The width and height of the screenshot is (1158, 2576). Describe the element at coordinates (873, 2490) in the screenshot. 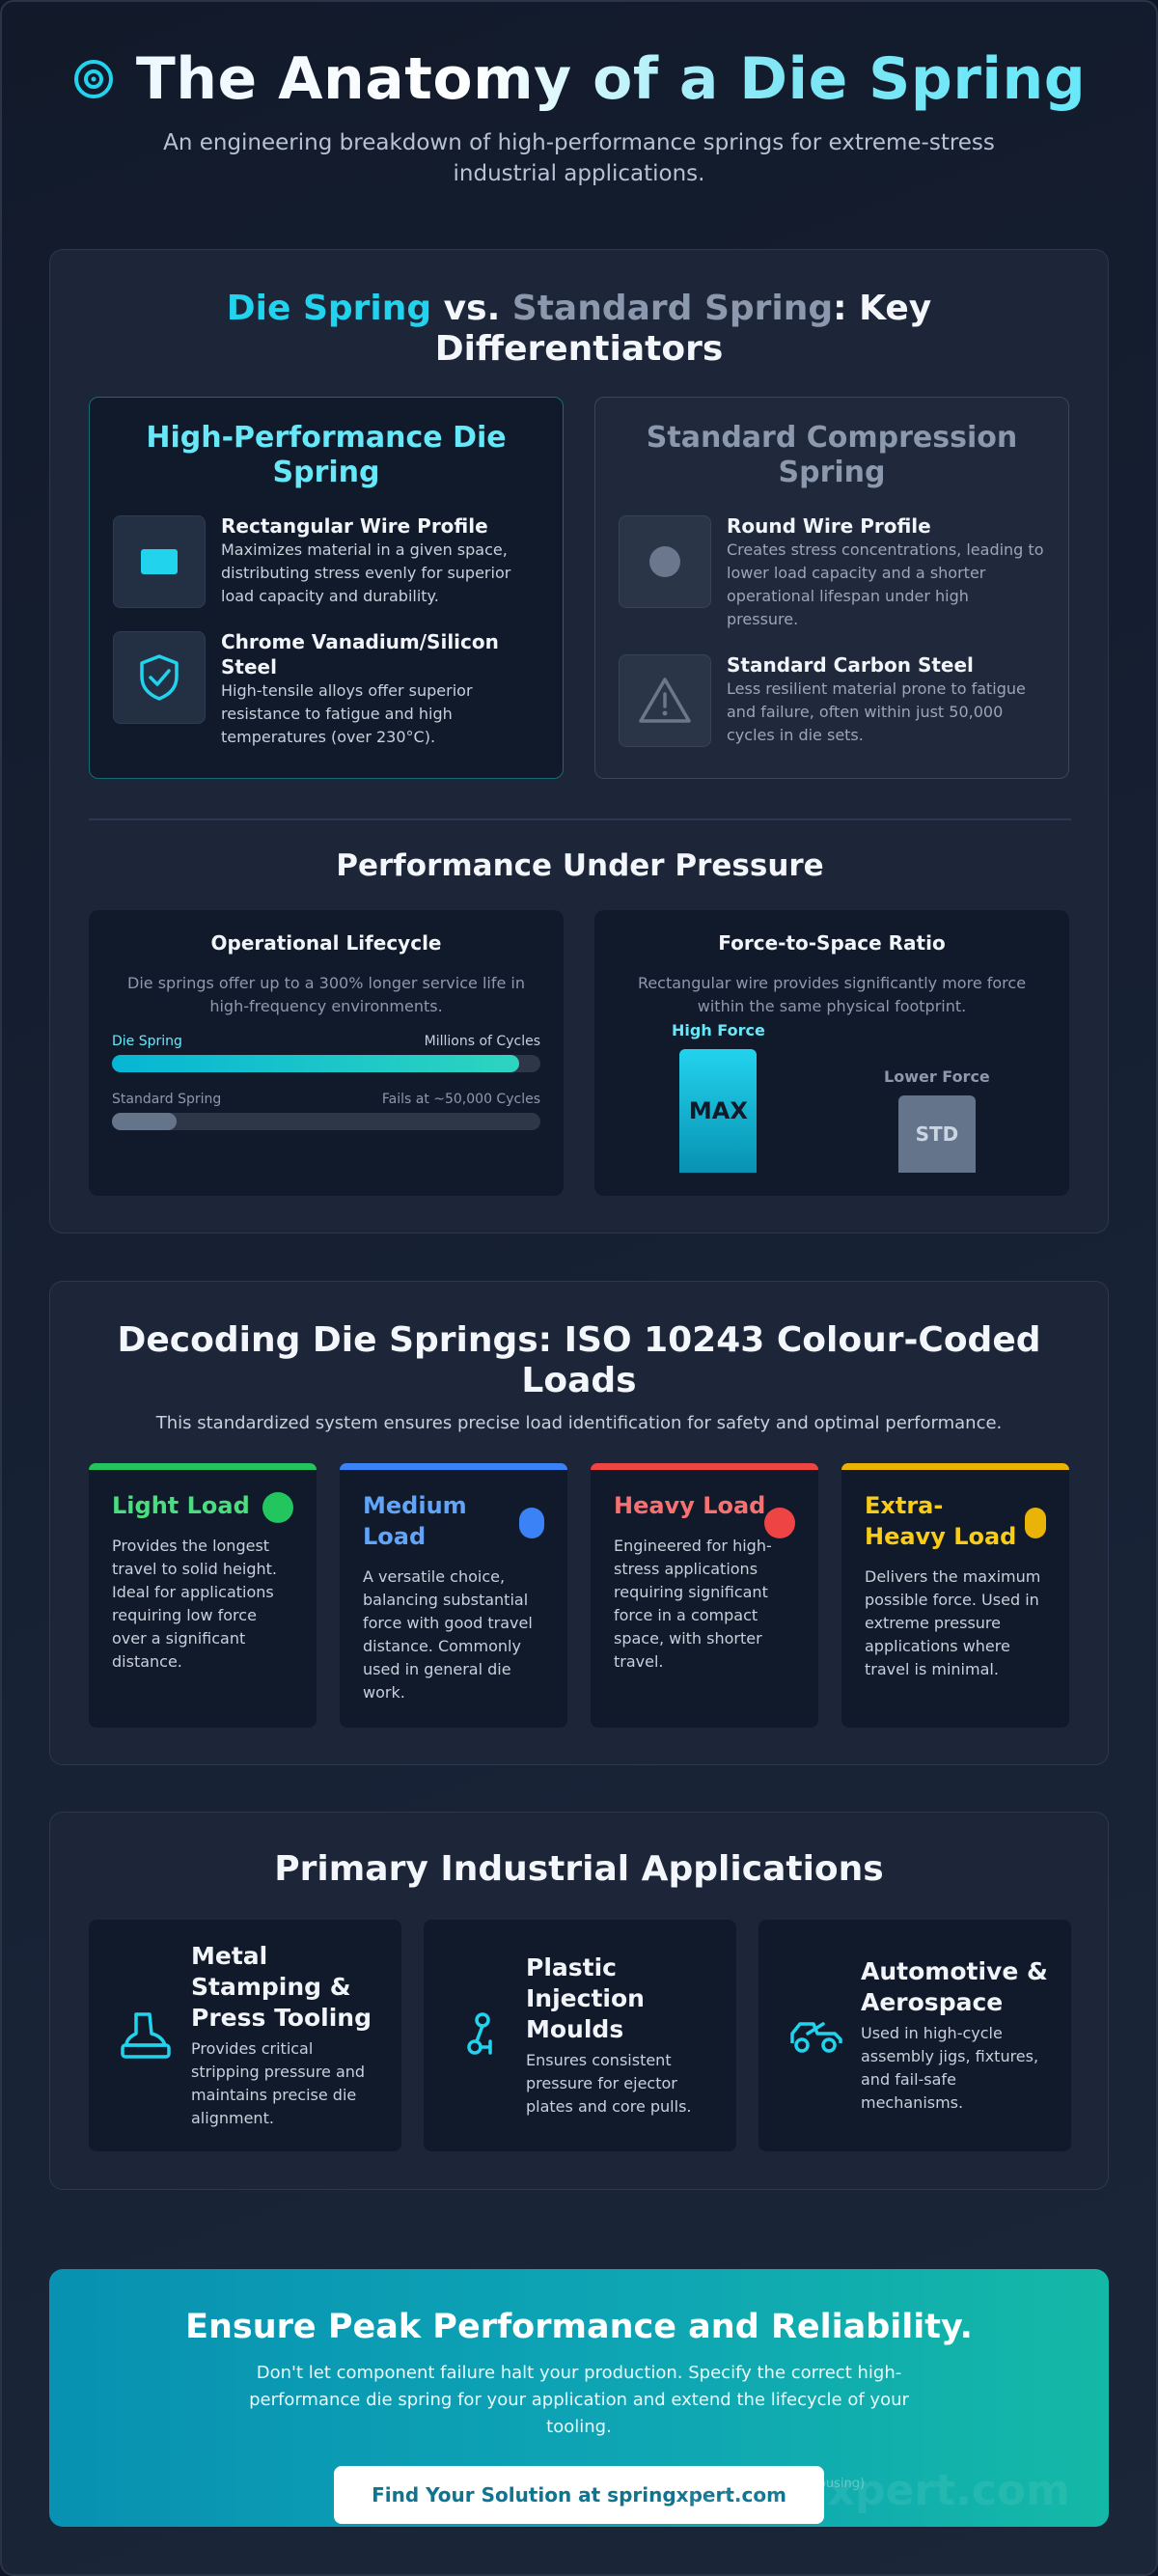

I see `watermark-text: springxpert.com` at that location.